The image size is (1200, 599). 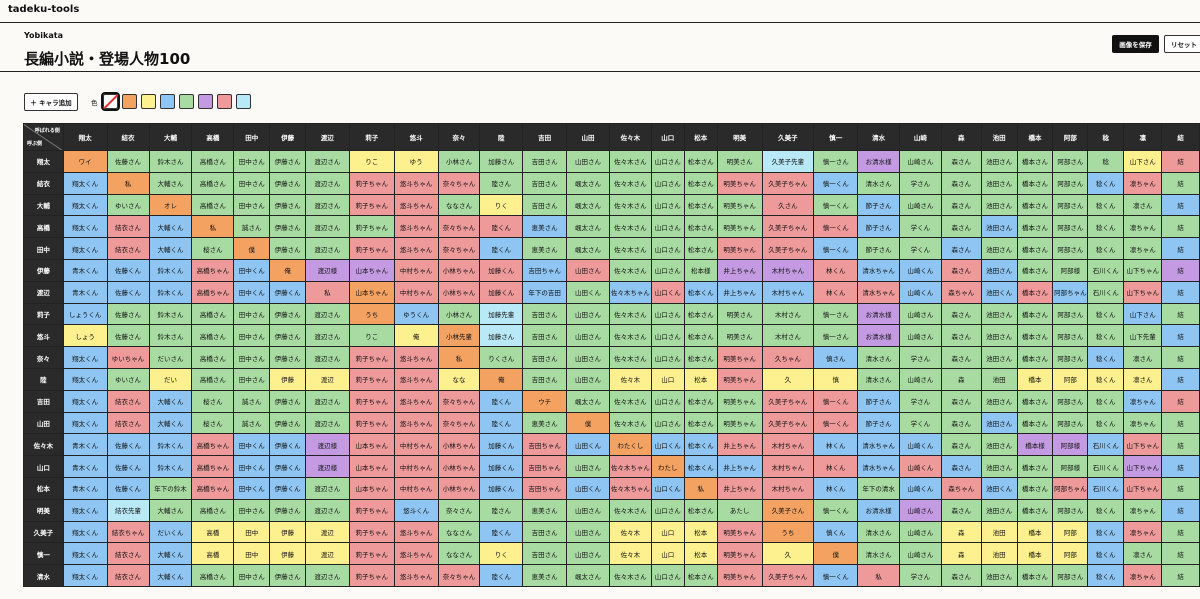 I want to click on name-cell: 伊藤さん, so click(x=288, y=248).